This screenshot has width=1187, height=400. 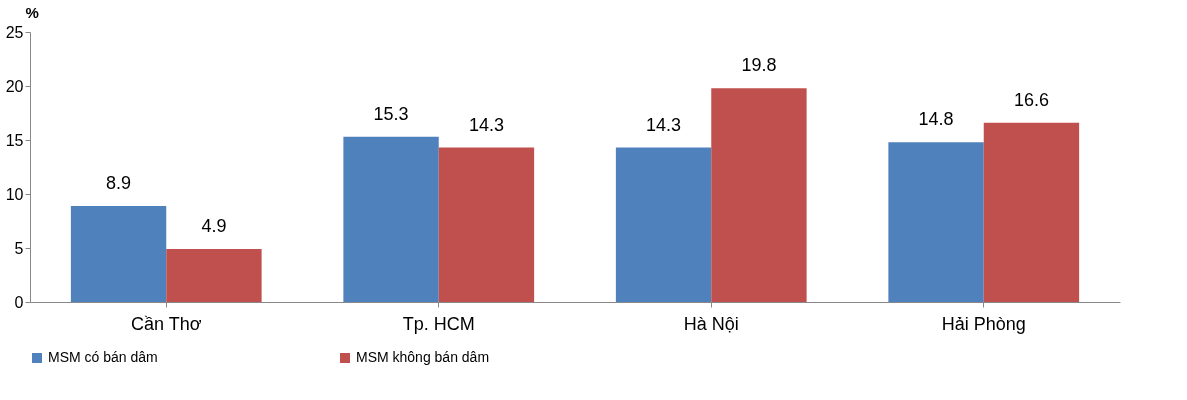 What do you see at coordinates (423, 357) in the screenshot?
I see `legend-label: MSM không bán dâm` at bounding box center [423, 357].